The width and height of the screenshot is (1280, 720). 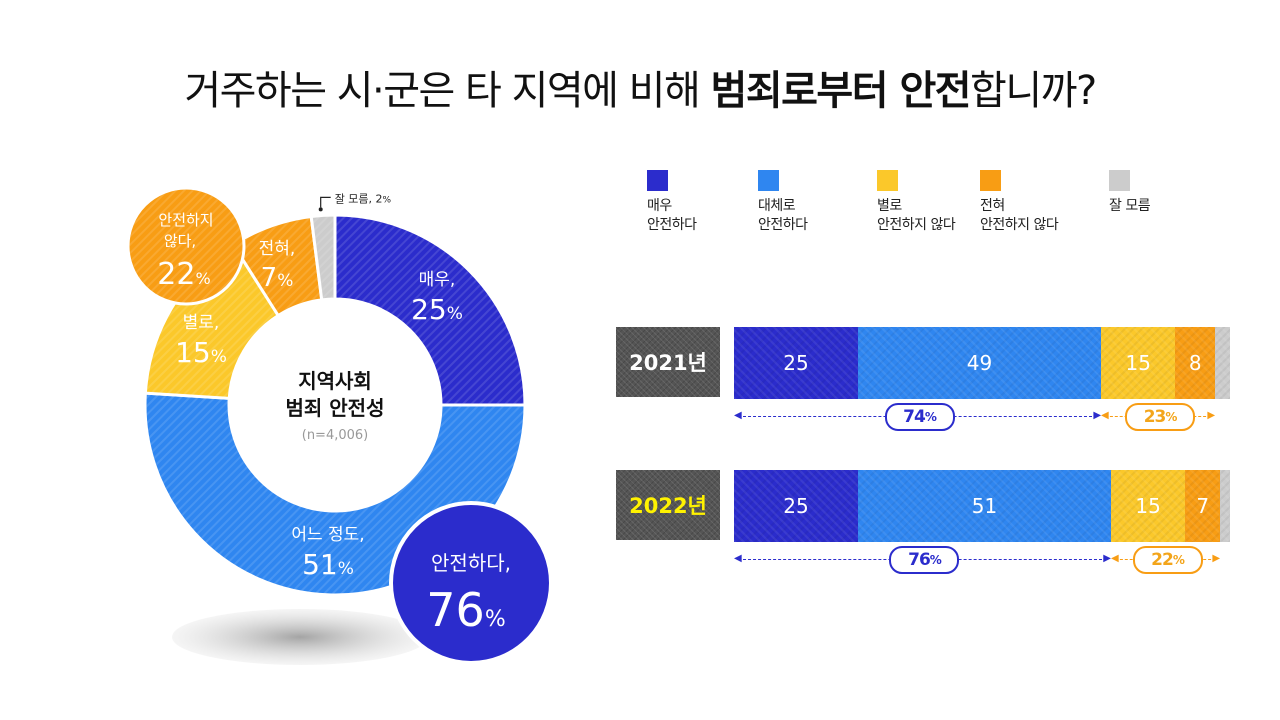 What do you see at coordinates (325, 202) in the screenshot?
I see `dont-know-leader-line` at bounding box center [325, 202].